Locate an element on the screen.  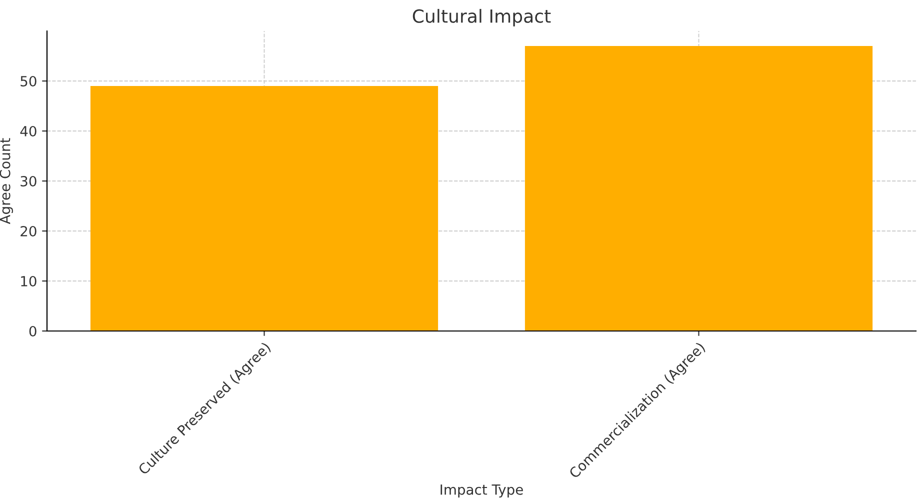
y-axis-title: Agree Count is located at coordinates (6, 181).